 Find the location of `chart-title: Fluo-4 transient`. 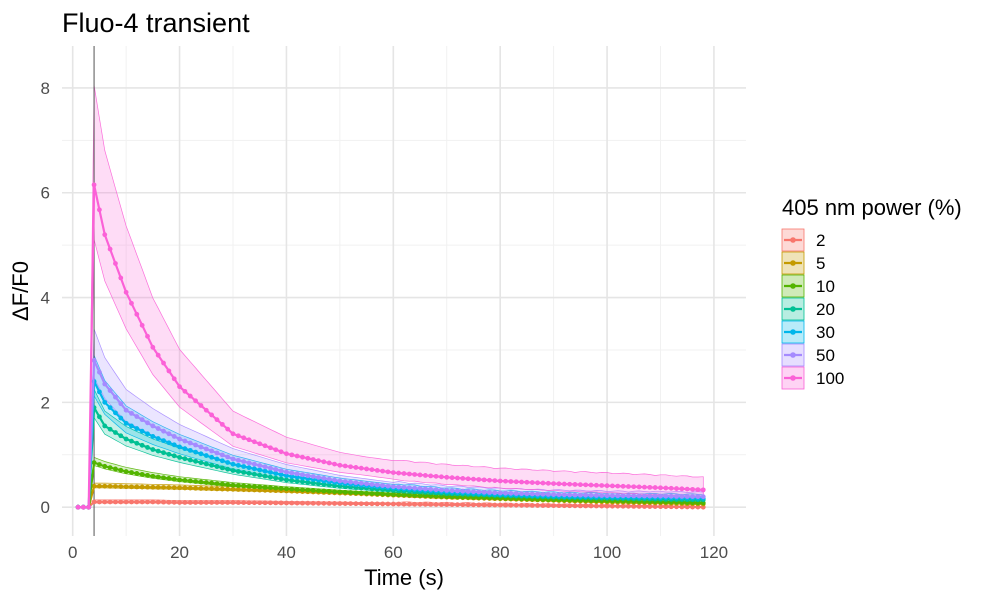

chart-title: Fluo-4 transient is located at coordinates (156, 23).